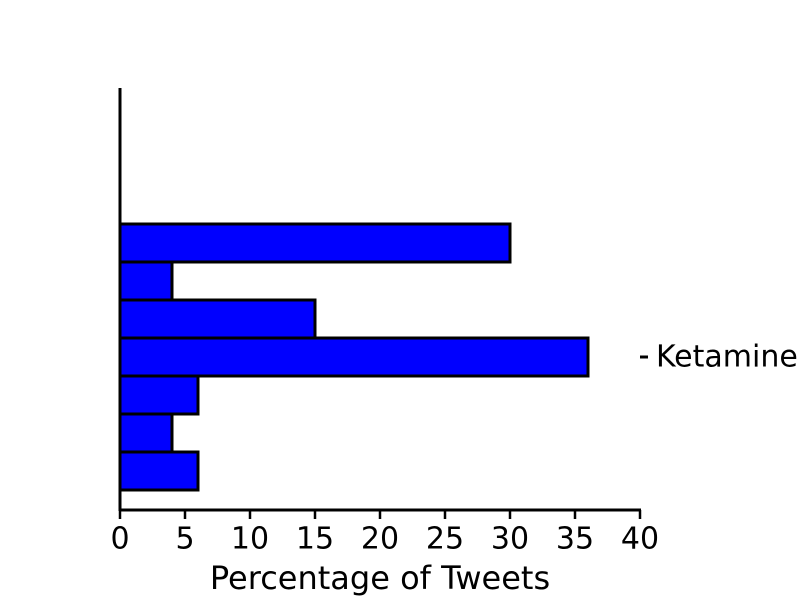 This screenshot has height=600, width=800. I want to click on x-tick-label: 30, so click(510, 539).